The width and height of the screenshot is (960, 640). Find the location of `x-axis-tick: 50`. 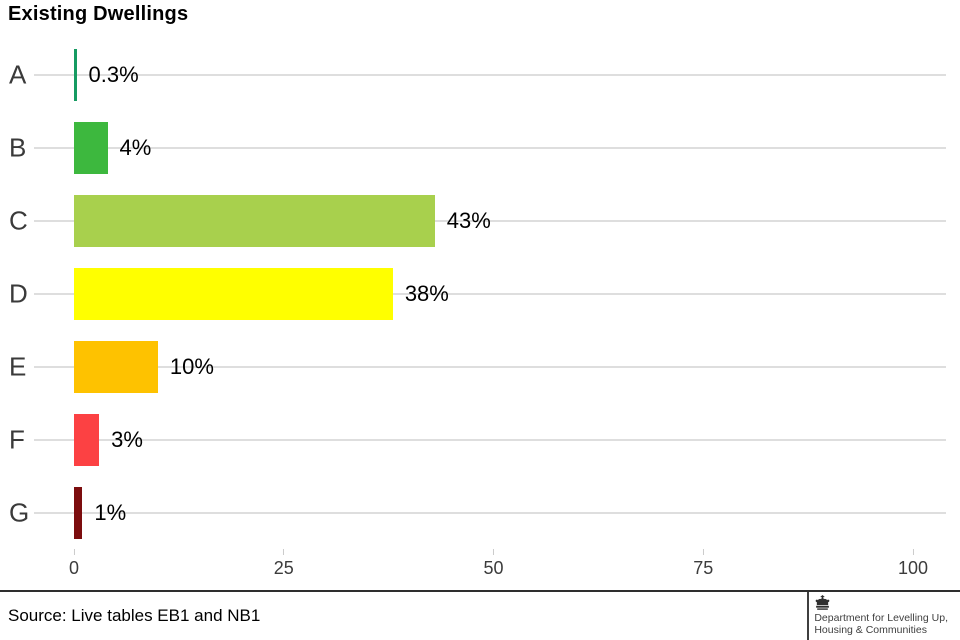

x-axis-tick: 50 is located at coordinates (493, 564).